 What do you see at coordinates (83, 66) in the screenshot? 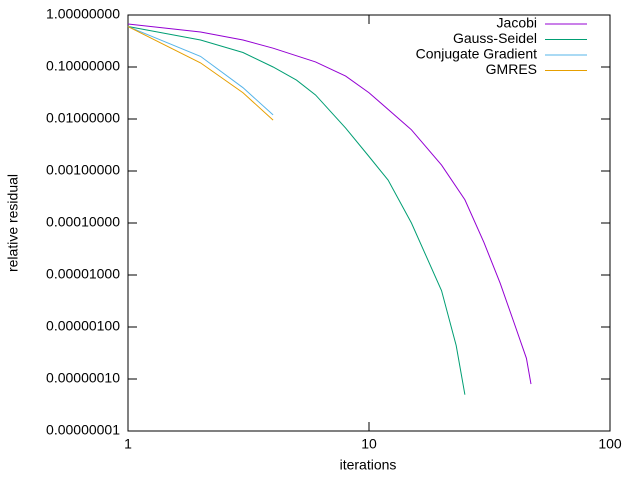
I see `y-tick-label: 0.10000000` at bounding box center [83, 66].